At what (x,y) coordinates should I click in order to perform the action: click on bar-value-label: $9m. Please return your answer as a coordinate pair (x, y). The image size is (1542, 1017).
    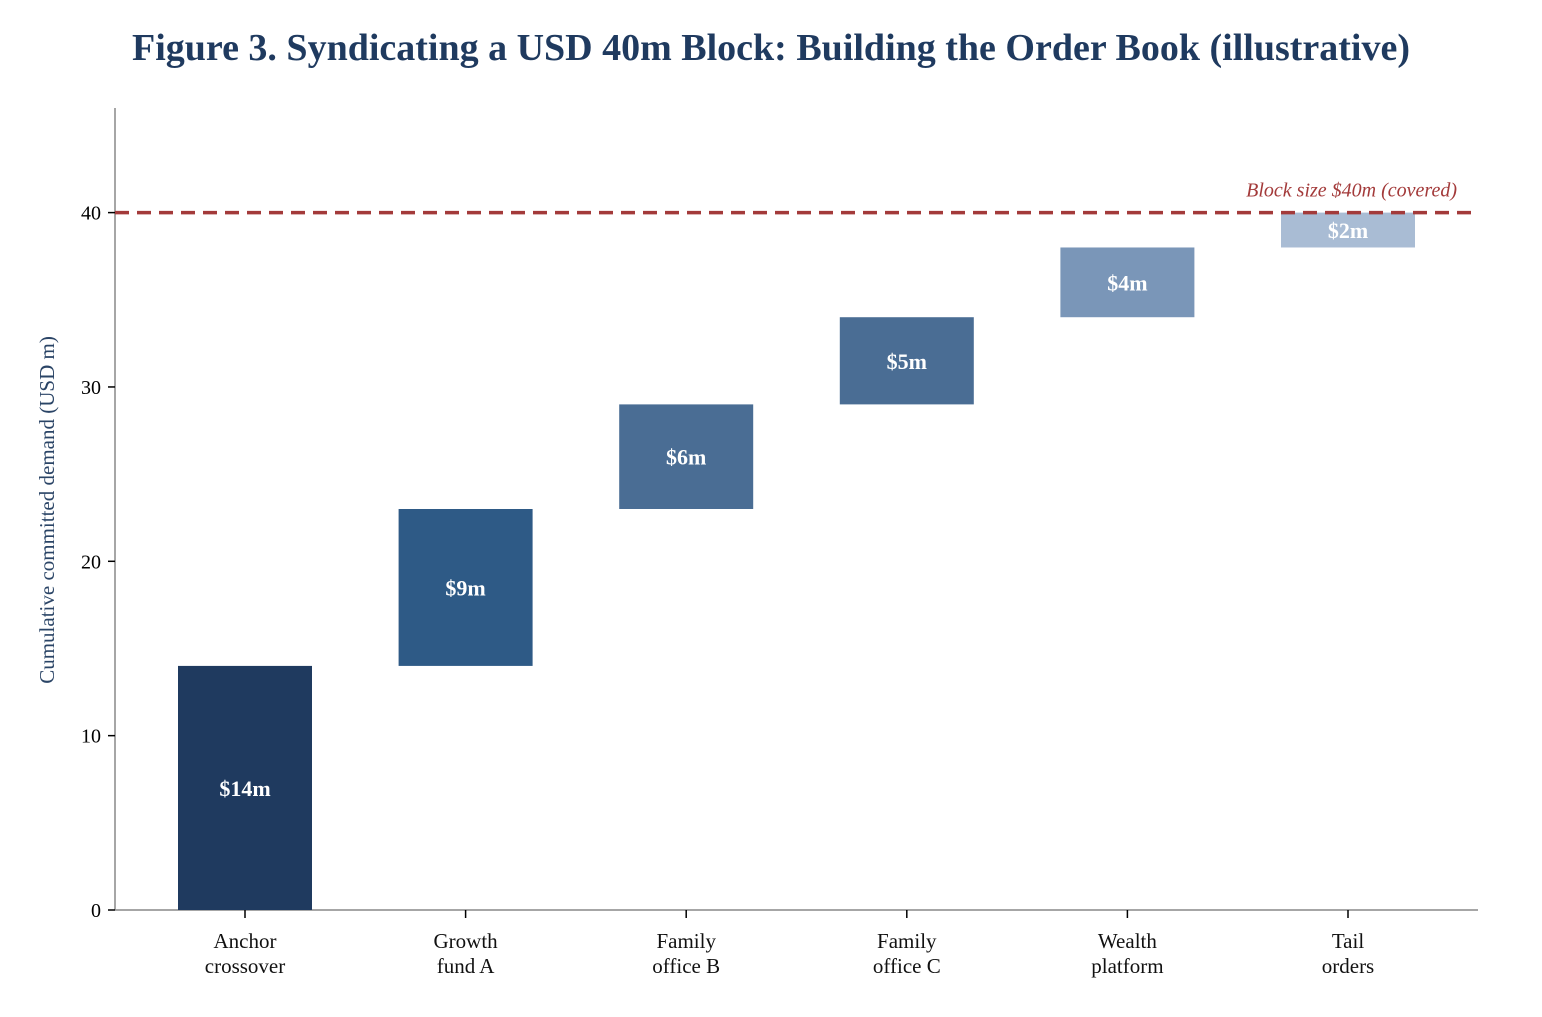
    Looking at the image, I should click on (465, 587).